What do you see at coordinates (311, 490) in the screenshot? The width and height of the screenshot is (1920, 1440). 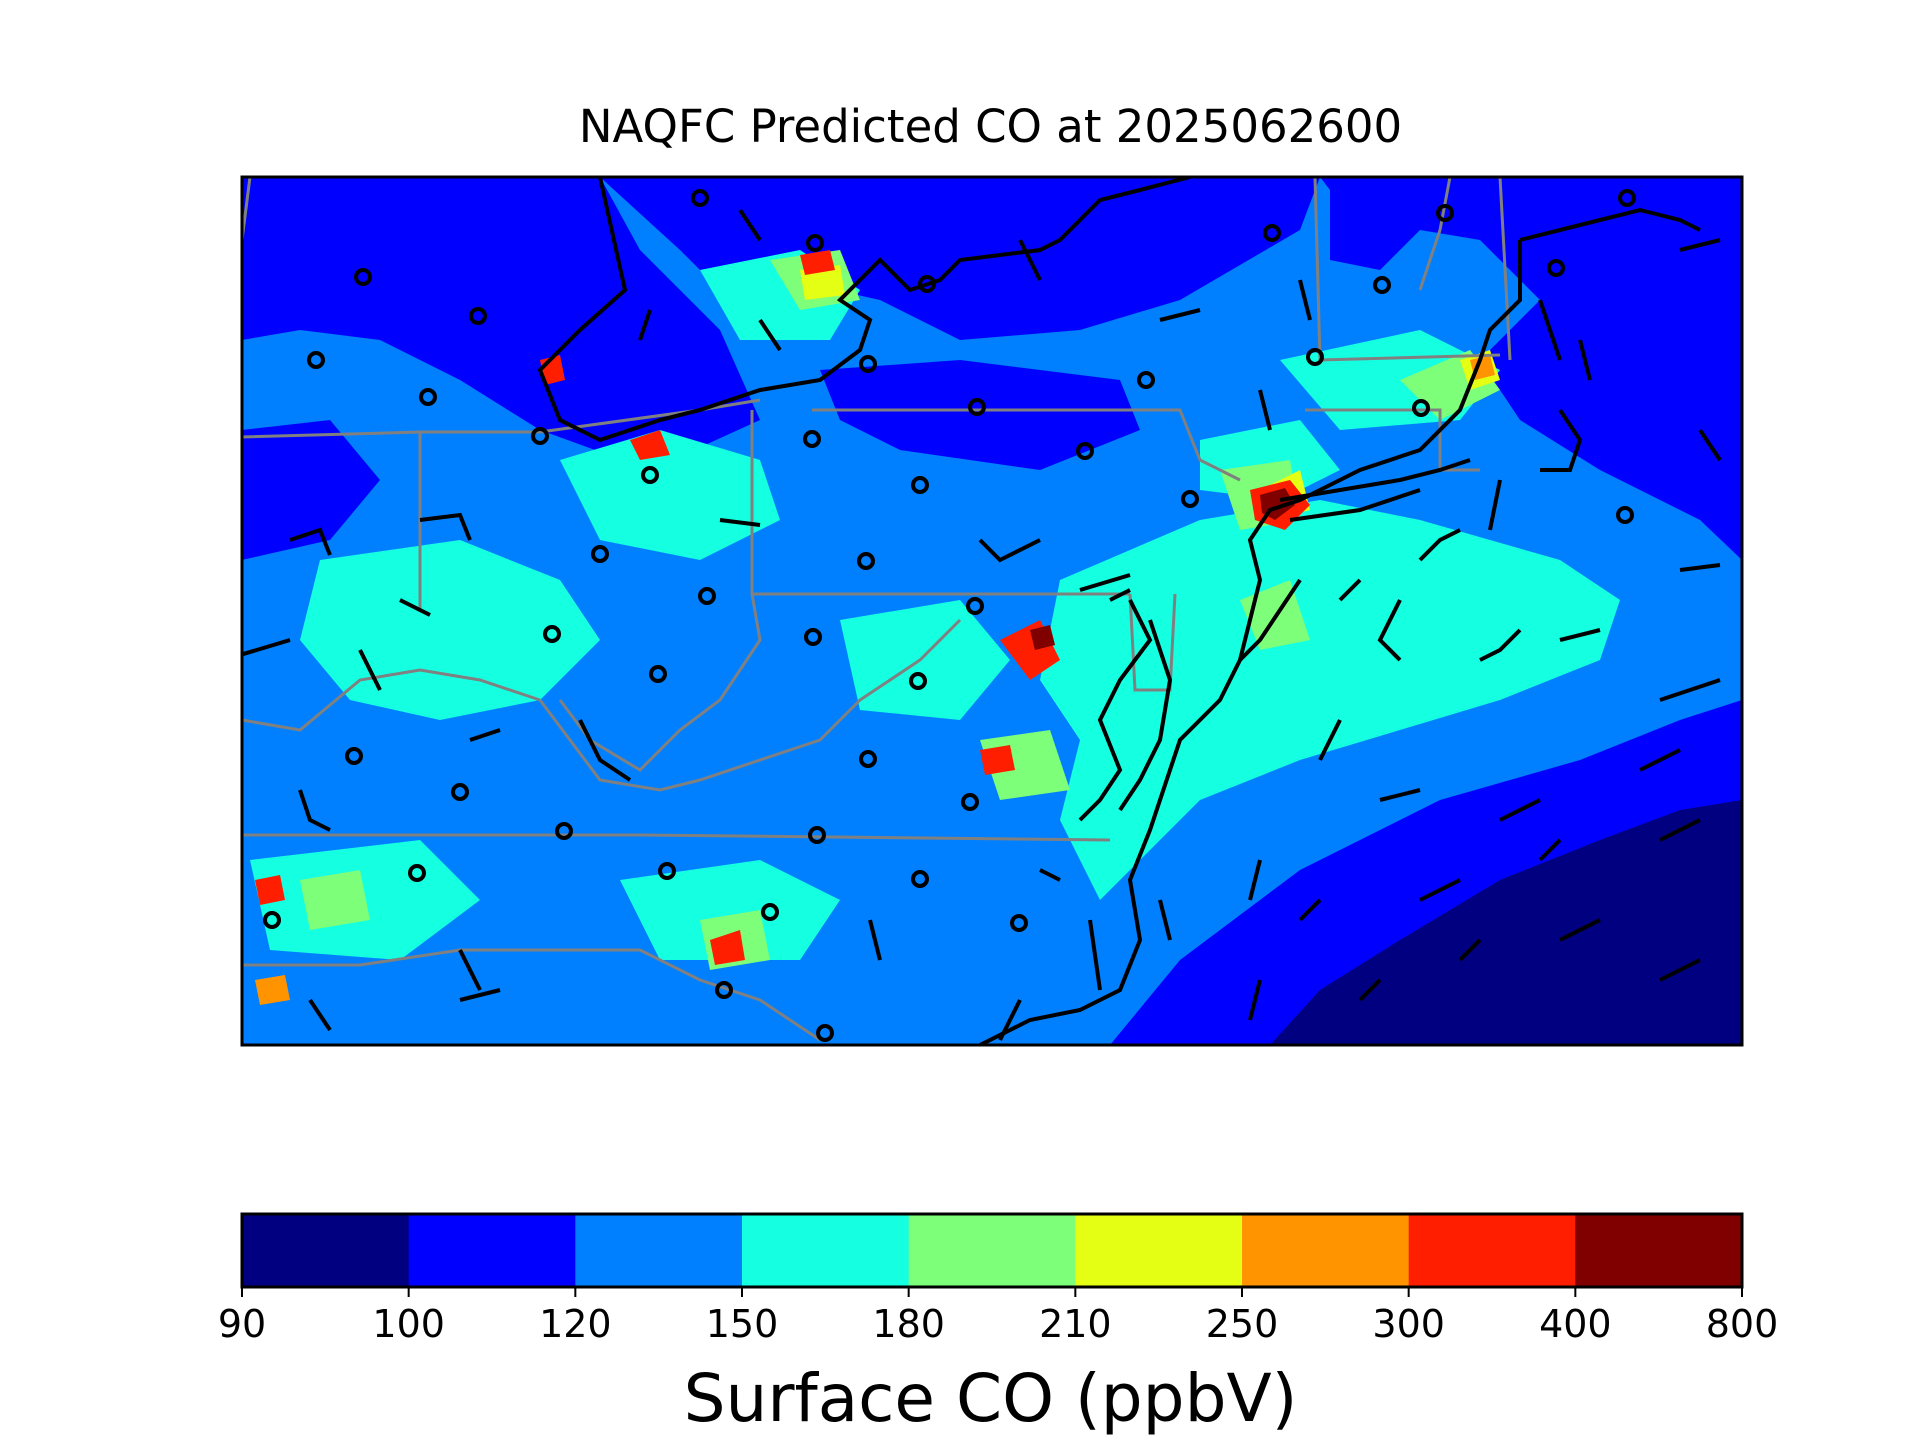 I see `field-low-west` at bounding box center [311, 490].